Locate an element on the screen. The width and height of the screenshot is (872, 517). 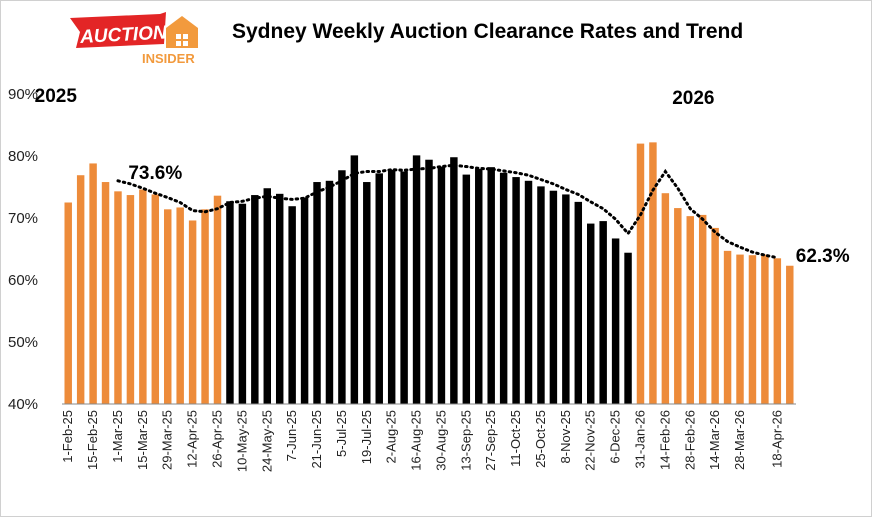
annotation-label: 2026 is located at coordinates (693, 98).